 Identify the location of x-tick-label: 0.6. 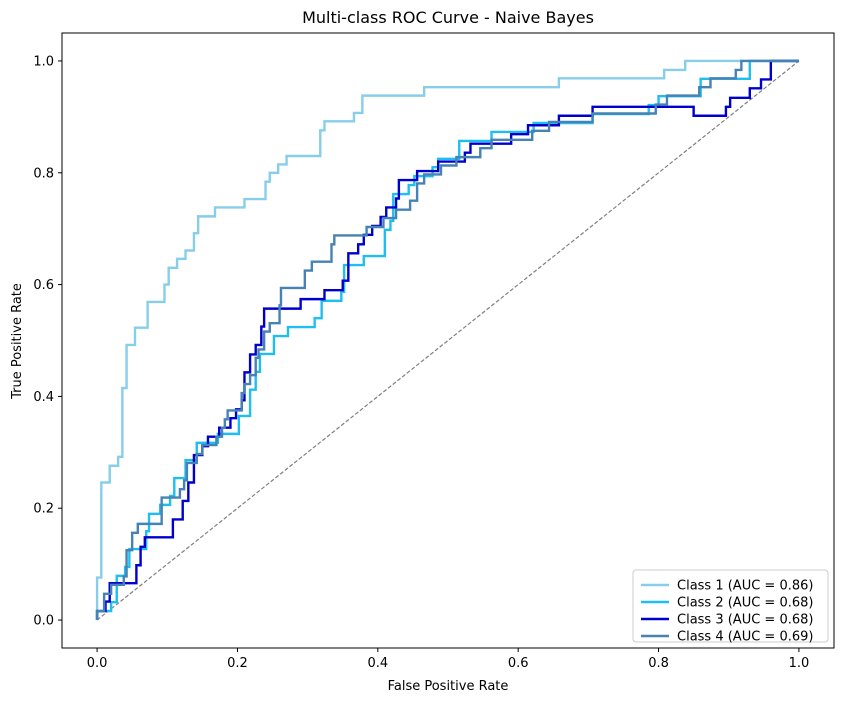
(518, 663).